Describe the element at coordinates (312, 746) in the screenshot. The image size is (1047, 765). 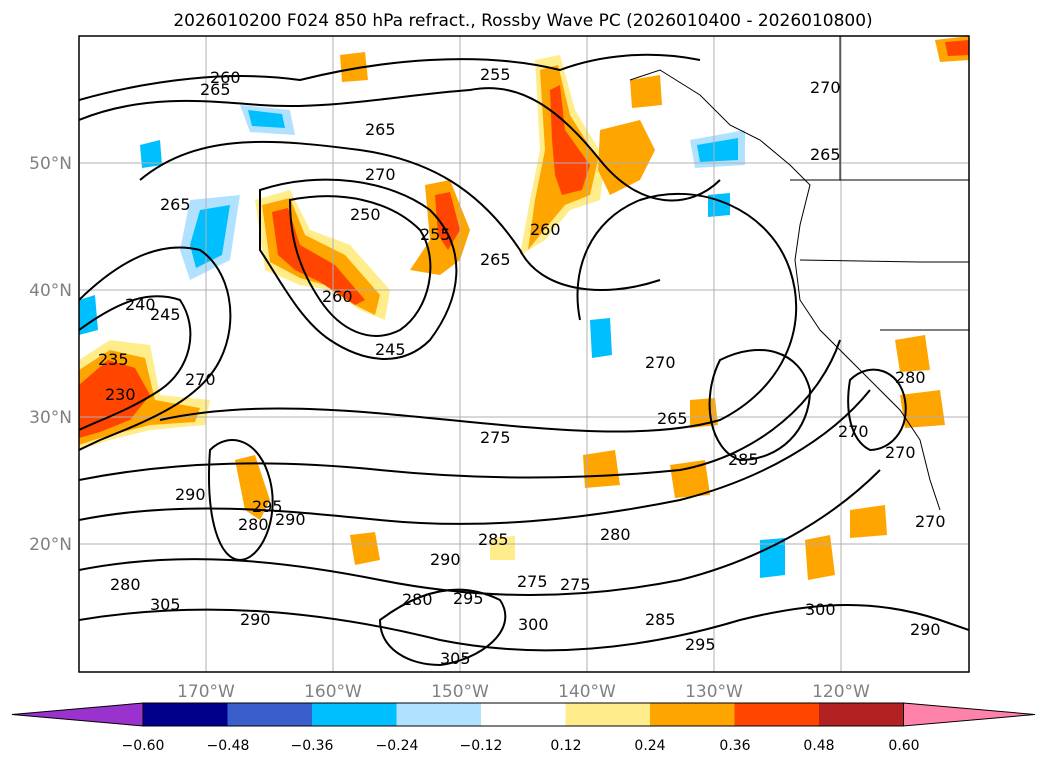
I see `colorbar-tick-label: −0.36` at that location.